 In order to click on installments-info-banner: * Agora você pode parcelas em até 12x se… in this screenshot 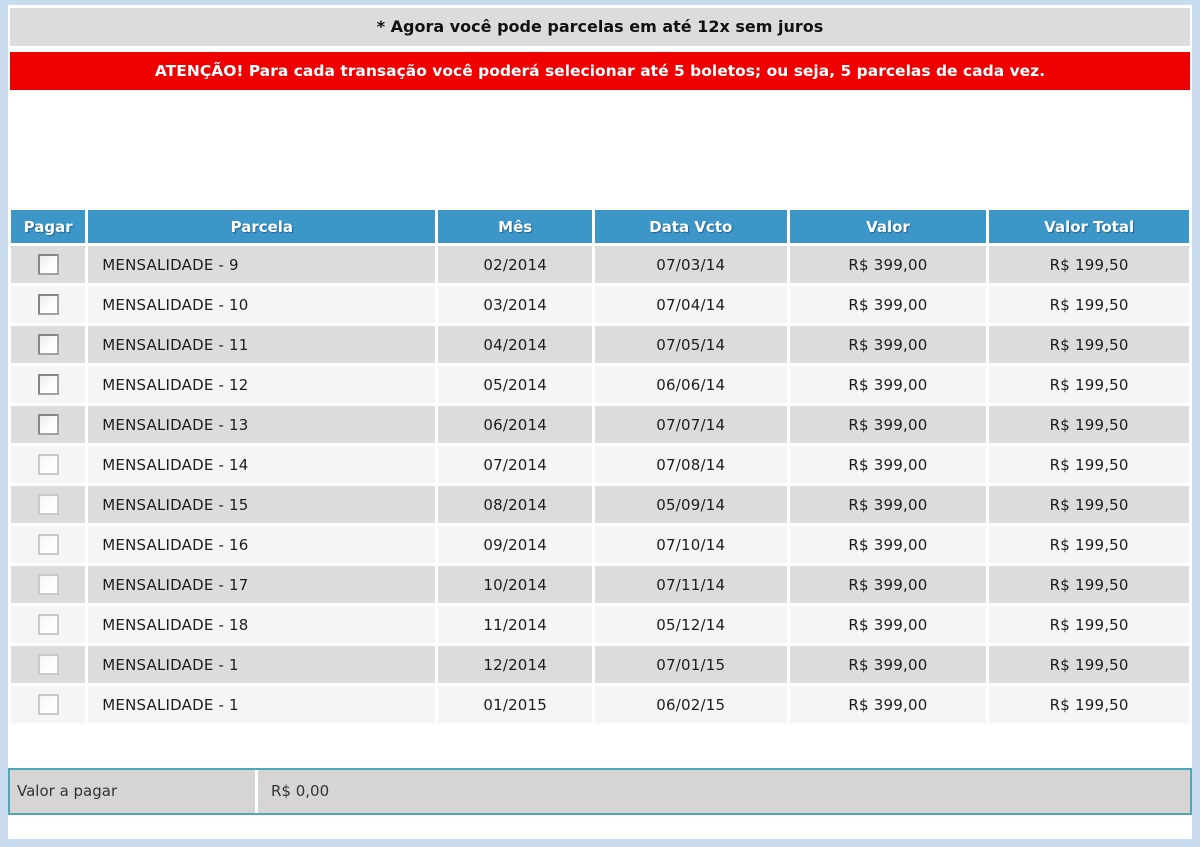, I will do `click(600, 27)`.